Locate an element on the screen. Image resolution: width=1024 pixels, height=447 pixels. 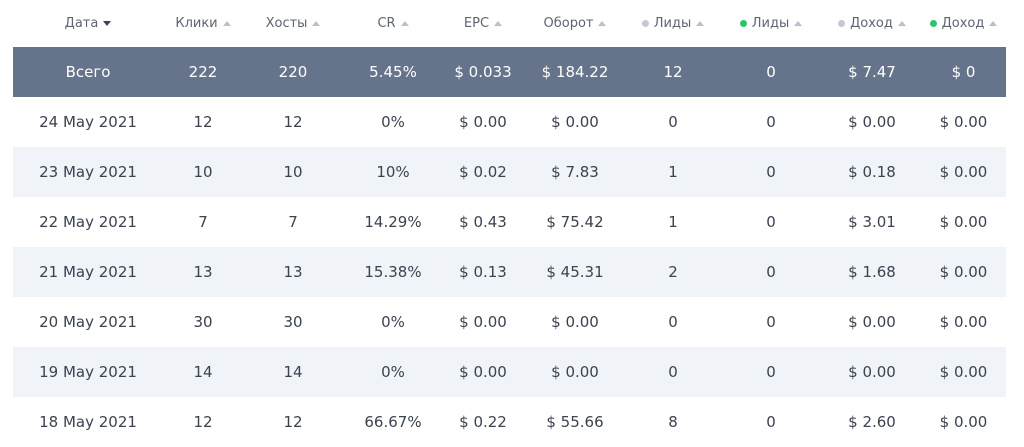
cell-cr: 14.29% is located at coordinates (393, 222).